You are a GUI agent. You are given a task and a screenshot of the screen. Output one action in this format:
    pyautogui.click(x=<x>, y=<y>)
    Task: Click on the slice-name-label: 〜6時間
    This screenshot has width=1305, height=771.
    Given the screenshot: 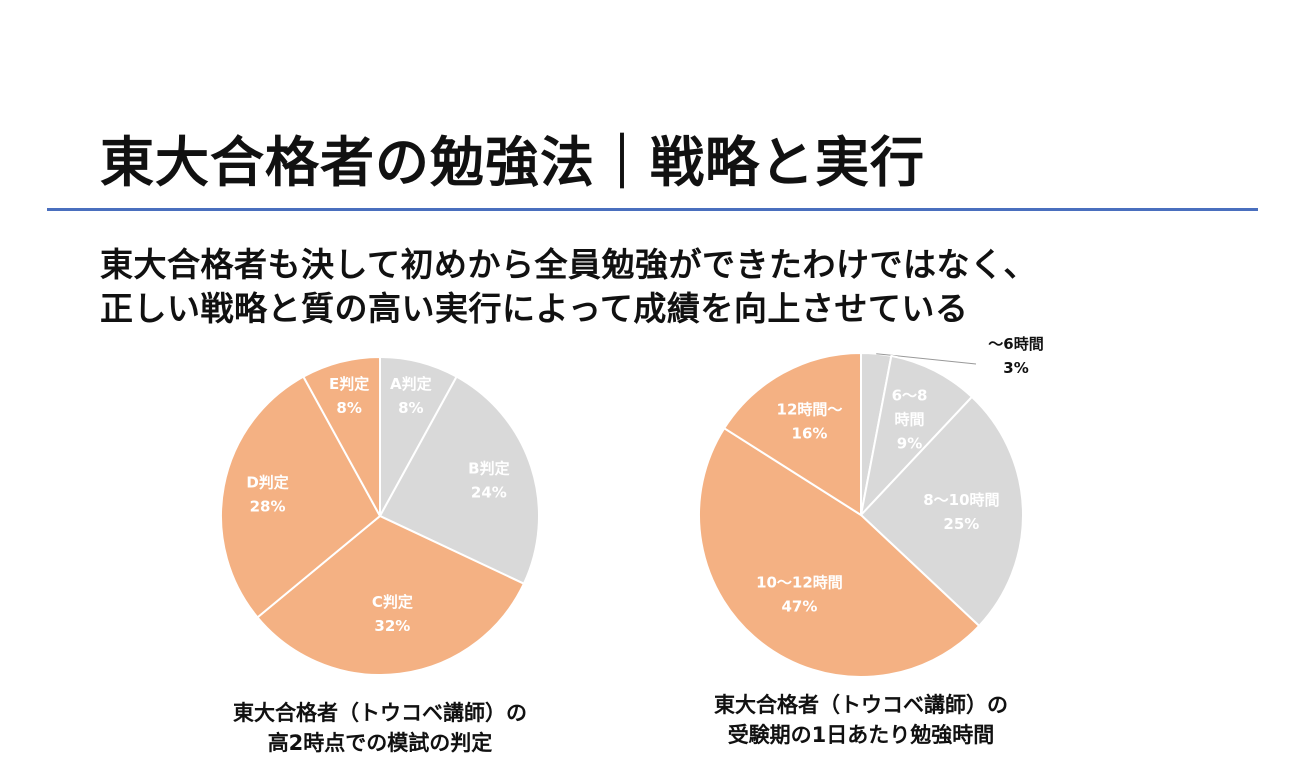 What is the action you would take?
    pyautogui.click(x=1015, y=344)
    